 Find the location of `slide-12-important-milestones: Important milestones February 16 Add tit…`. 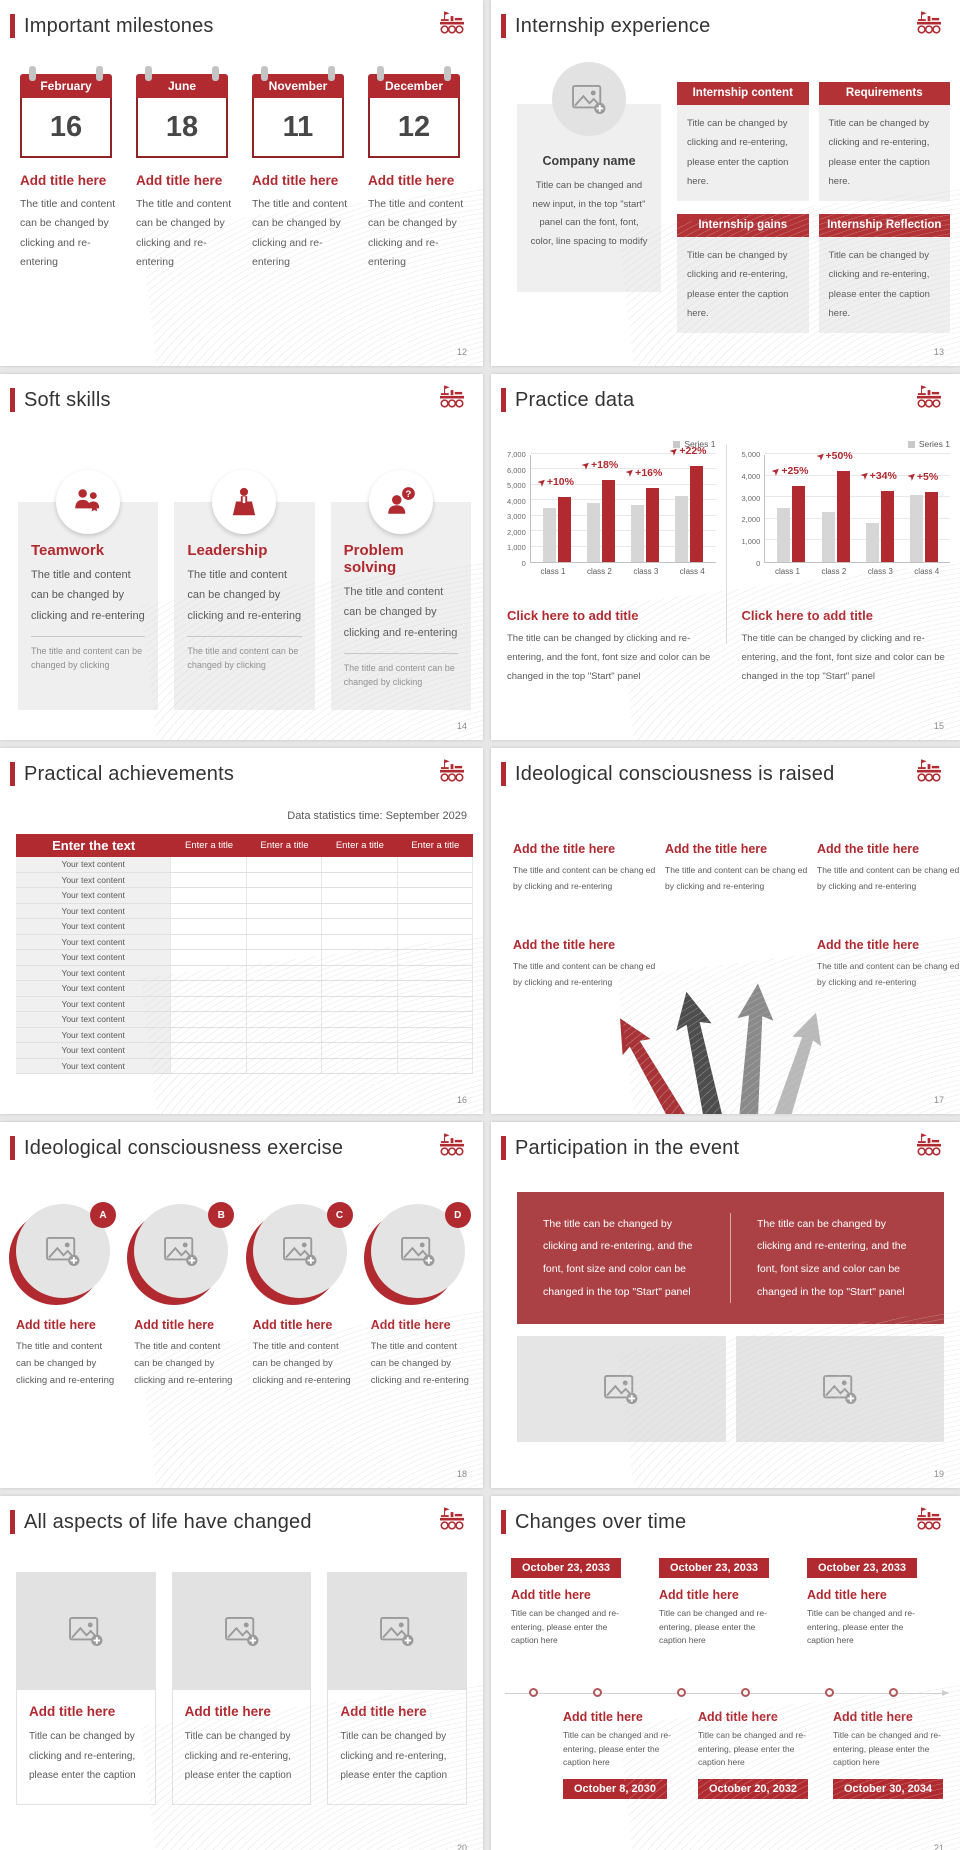

slide-12-important-milestones: Important milestones February 16 Add tit… is located at coordinates (241, 183).